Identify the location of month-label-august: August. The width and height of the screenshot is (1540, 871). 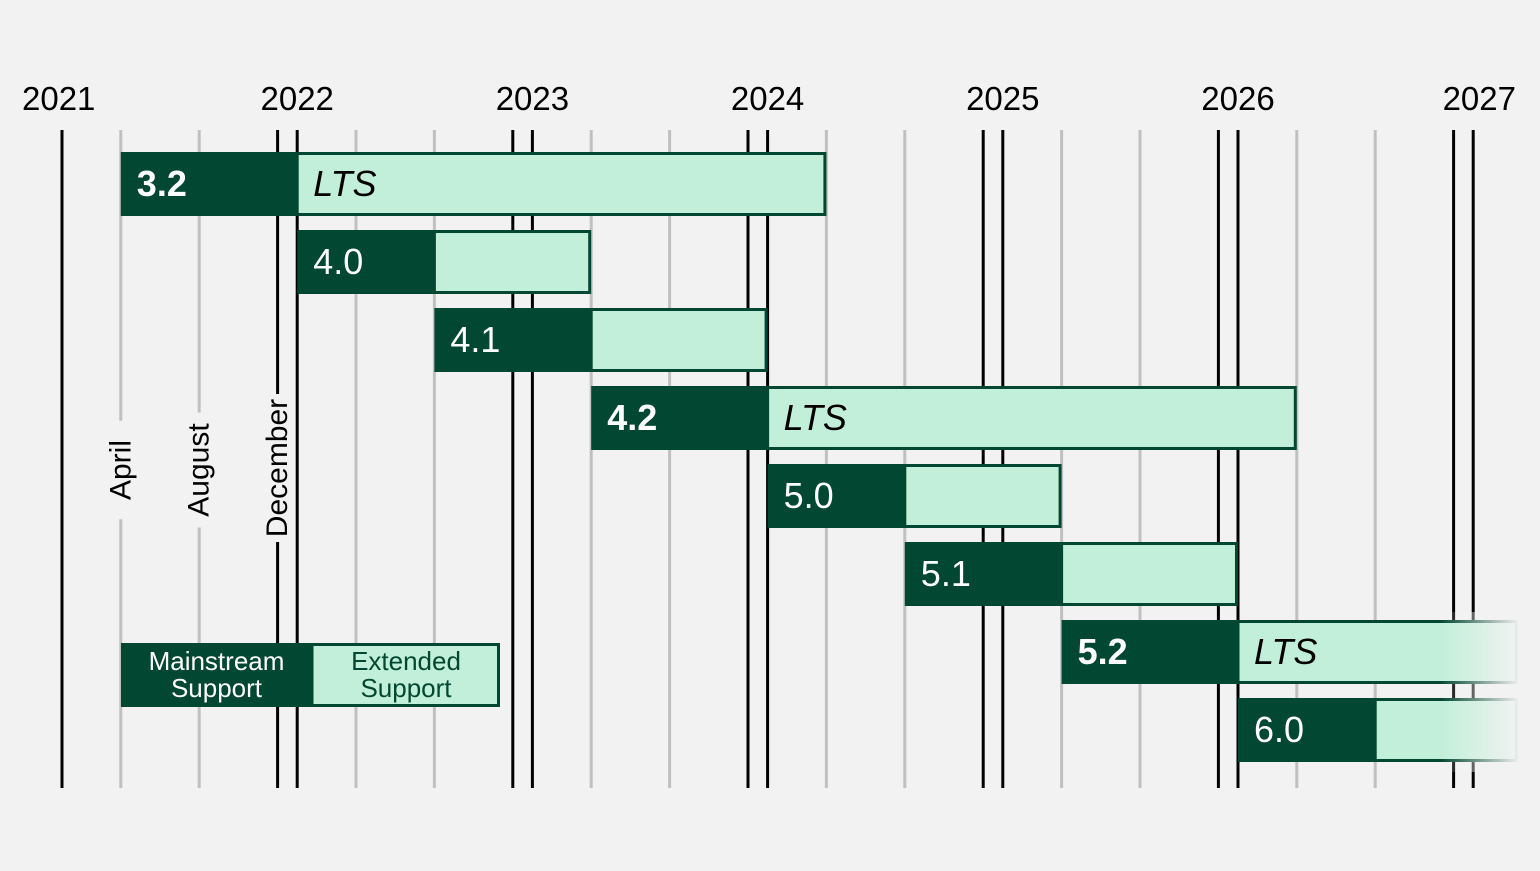
(199, 470).